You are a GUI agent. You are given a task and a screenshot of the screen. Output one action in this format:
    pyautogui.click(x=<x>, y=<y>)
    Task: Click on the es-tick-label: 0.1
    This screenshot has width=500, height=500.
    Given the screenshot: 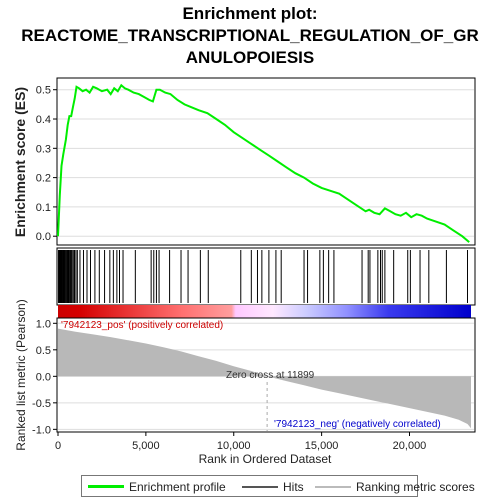 What is the action you would take?
    pyautogui.click(x=43, y=208)
    